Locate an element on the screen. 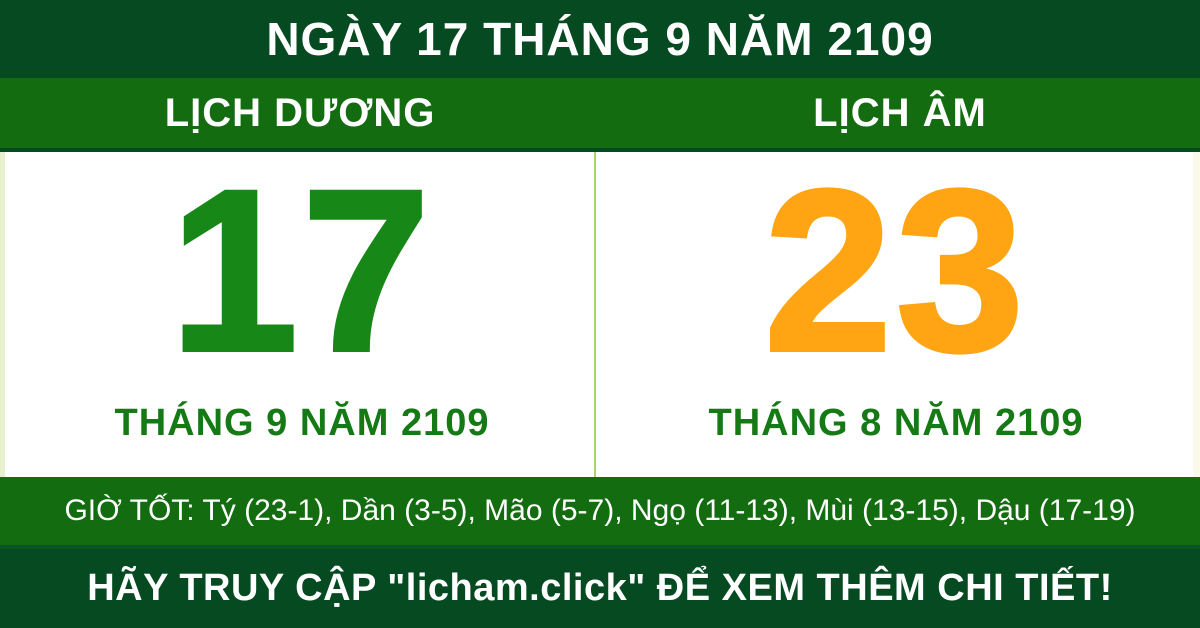 Image resolution: width=1200 pixels, height=628 pixels. lunar-calendar-header: LỊCH ÂM is located at coordinates (900, 113).